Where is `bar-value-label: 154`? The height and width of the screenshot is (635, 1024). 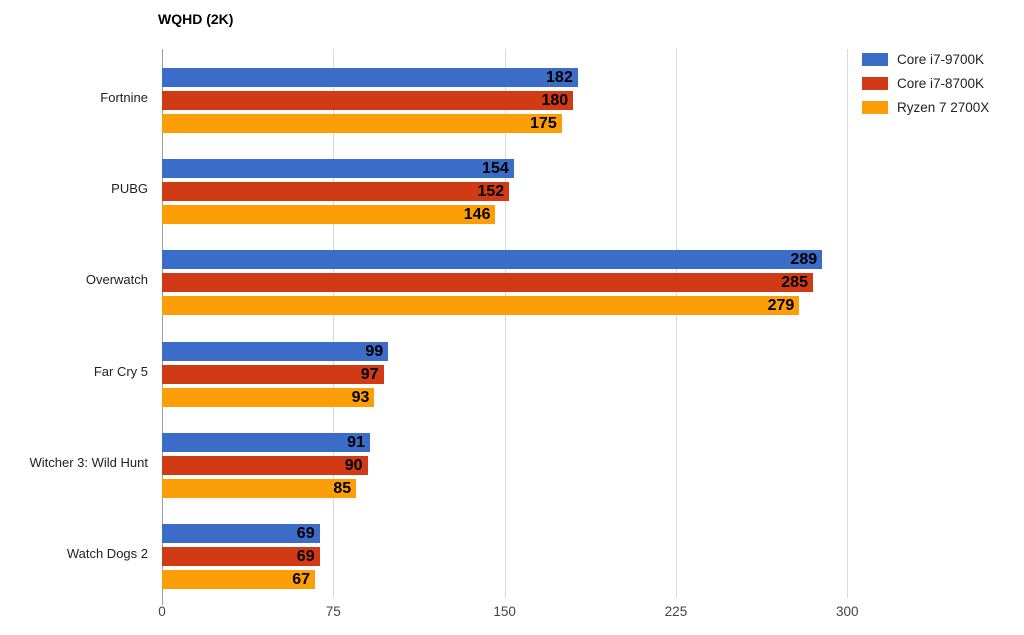 bar-value-label: 154 is located at coordinates (495, 169).